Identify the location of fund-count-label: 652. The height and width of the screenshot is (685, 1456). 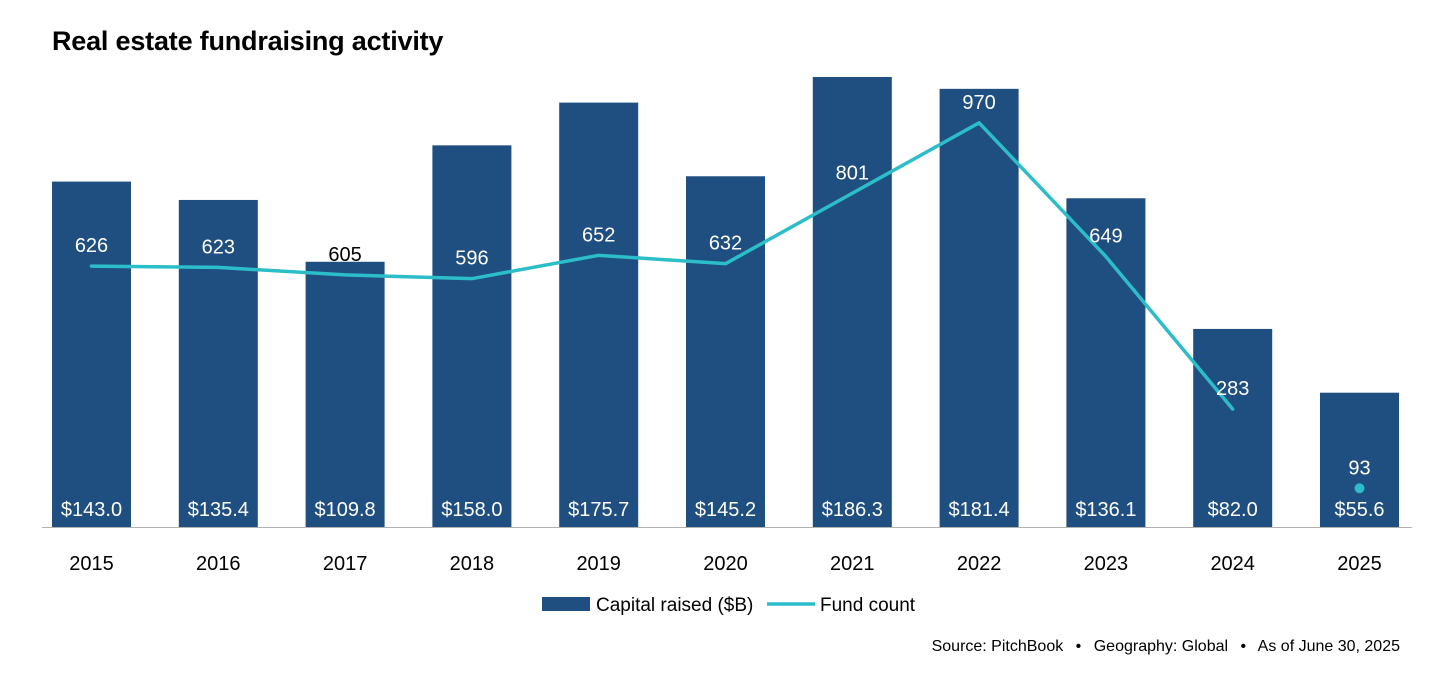
(598, 235).